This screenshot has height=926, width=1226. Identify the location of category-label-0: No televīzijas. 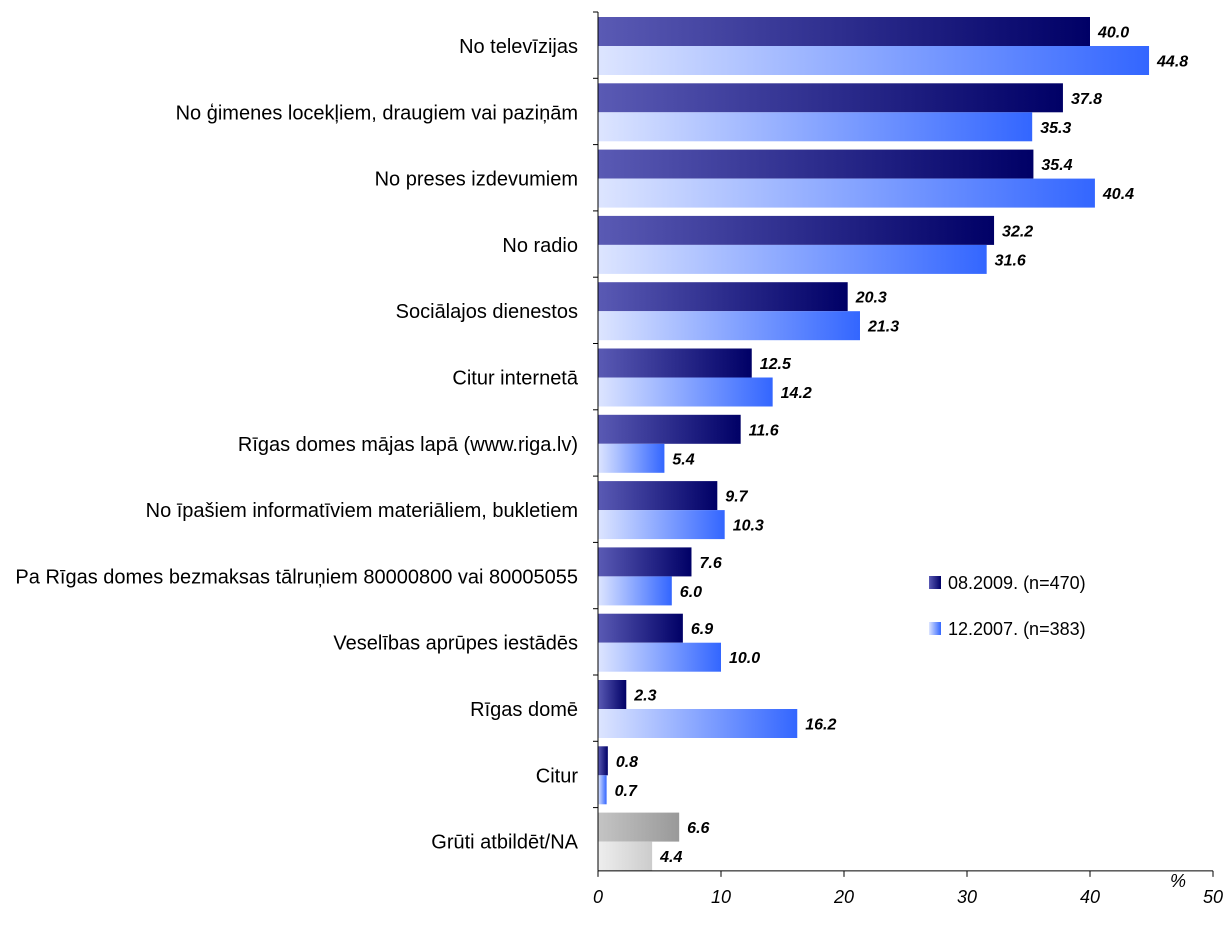
(518, 47).